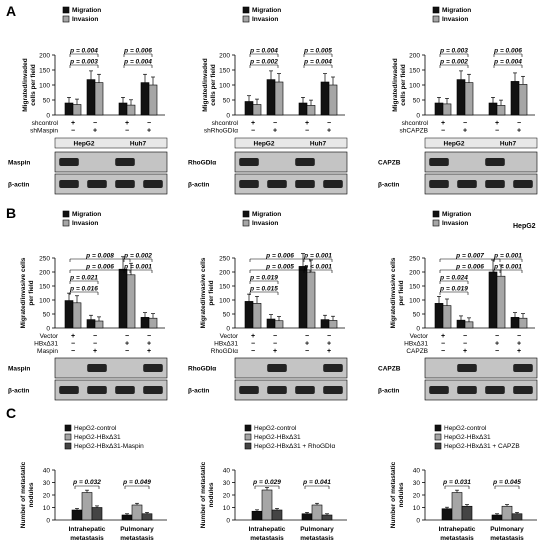 The width and height of the screenshot is (550, 557). I want to click on y-axis-title-line: Migrated/invasive cells, so click(393, 292).